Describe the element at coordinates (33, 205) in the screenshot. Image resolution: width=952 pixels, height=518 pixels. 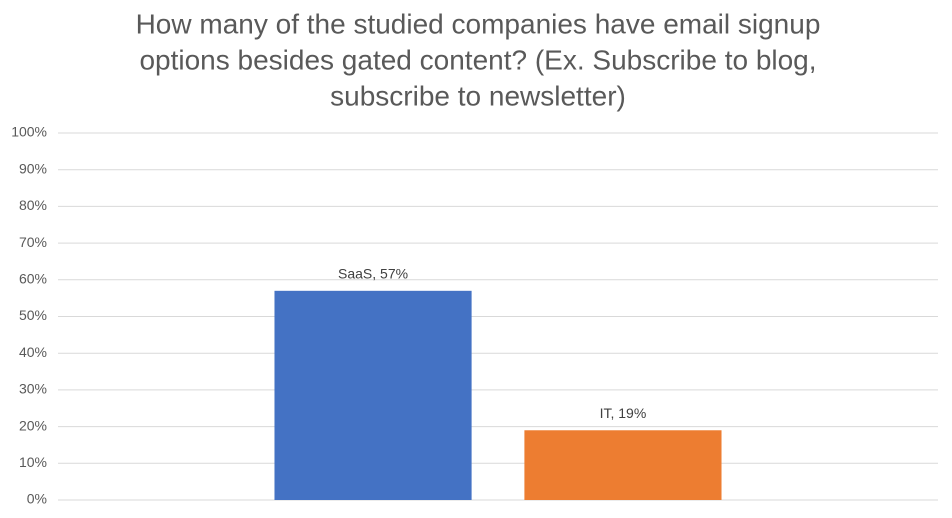
I see `y-tick-label: 80%` at that location.